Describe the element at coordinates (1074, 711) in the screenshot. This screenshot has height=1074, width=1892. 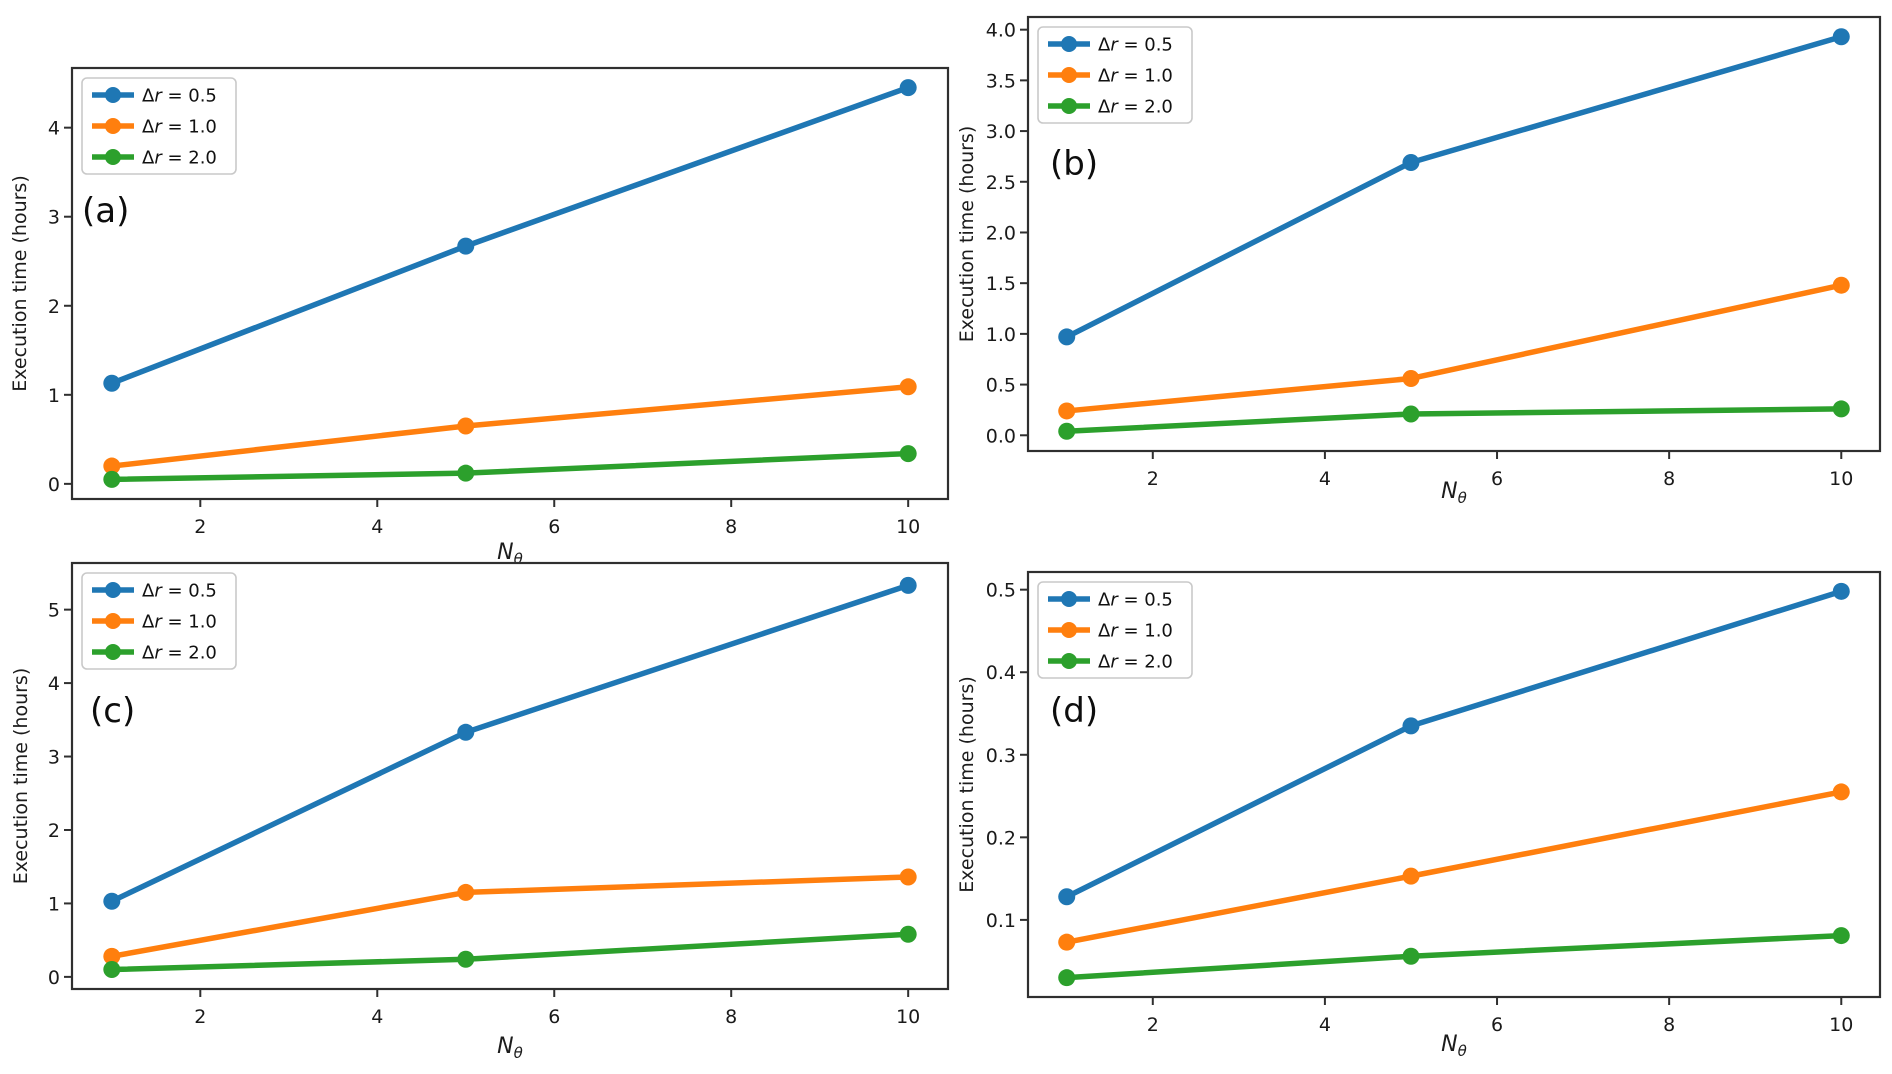
I see `panel-label: (d)` at that location.